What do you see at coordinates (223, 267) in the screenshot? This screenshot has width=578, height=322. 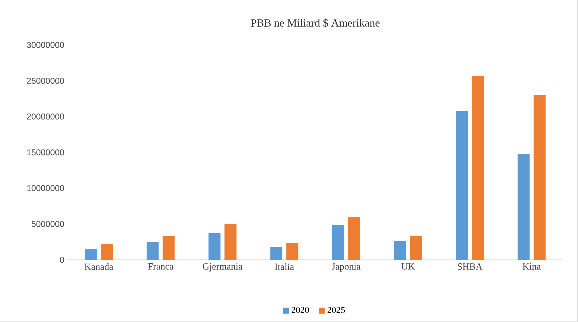 I see `x-tick-label: Gjermania` at bounding box center [223, 267].